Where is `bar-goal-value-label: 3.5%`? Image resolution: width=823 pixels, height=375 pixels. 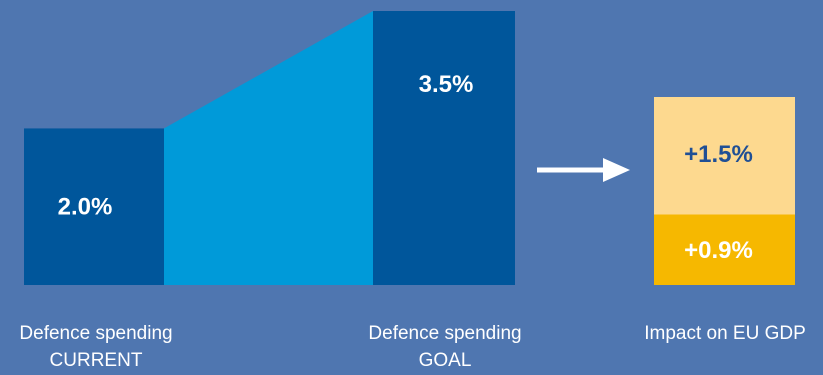
bar-goal-value-label: 3.5% is located at coordinates (446, 84).